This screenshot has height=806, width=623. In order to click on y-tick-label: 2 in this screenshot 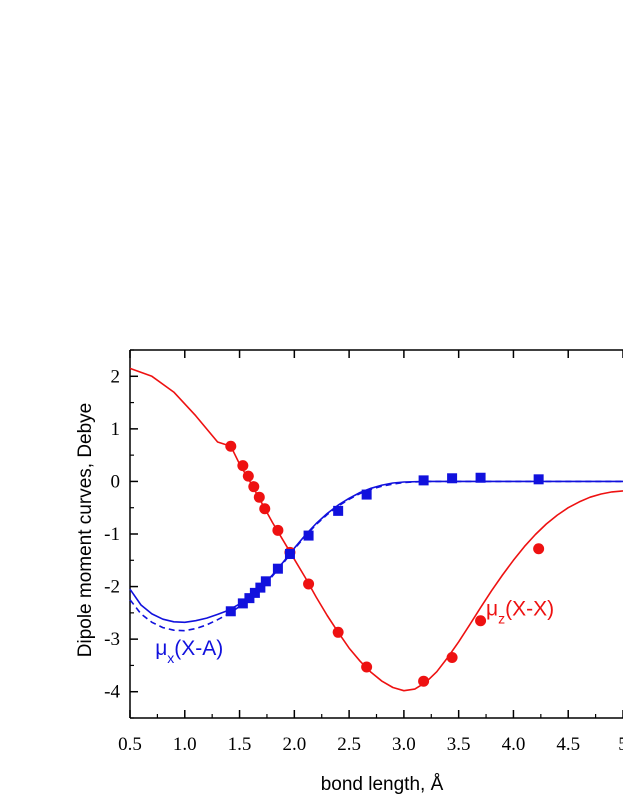, I will do `click(116, 376)`.